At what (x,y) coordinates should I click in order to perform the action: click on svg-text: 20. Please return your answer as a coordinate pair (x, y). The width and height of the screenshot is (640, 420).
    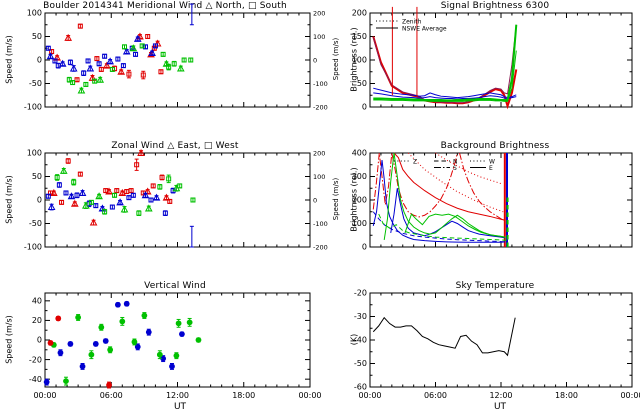
    Looking at the image, I should click on (37, 320).